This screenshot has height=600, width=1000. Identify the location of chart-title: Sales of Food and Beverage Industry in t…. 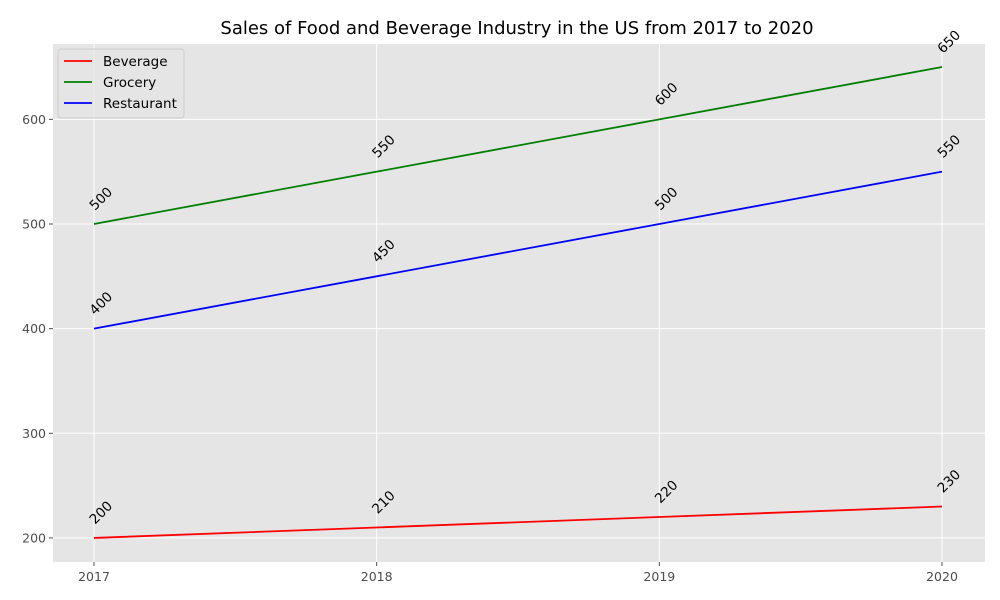
(516, 28).